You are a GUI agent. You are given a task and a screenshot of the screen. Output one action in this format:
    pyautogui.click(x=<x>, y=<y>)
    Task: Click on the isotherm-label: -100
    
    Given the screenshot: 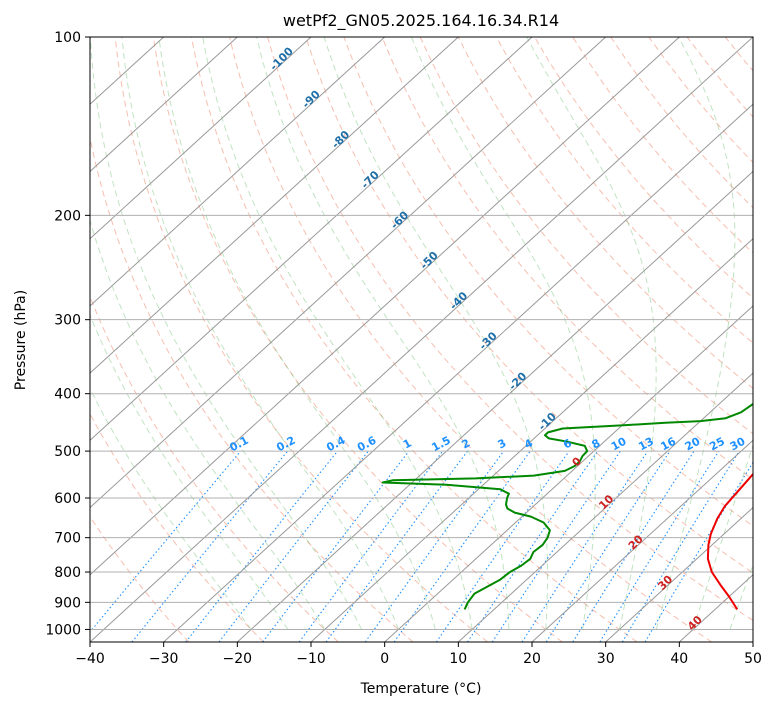 What is the action you would take?
    pyautogui.click(x=281, y=58)
    